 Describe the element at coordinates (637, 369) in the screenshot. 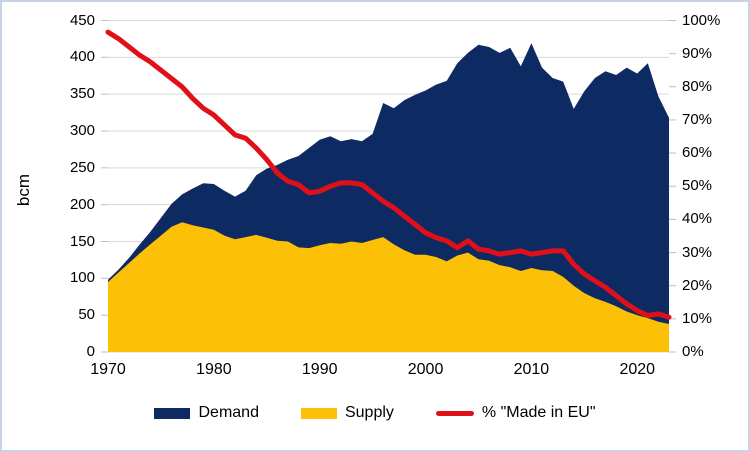

I see `x-tick-label: 2020` at that location.